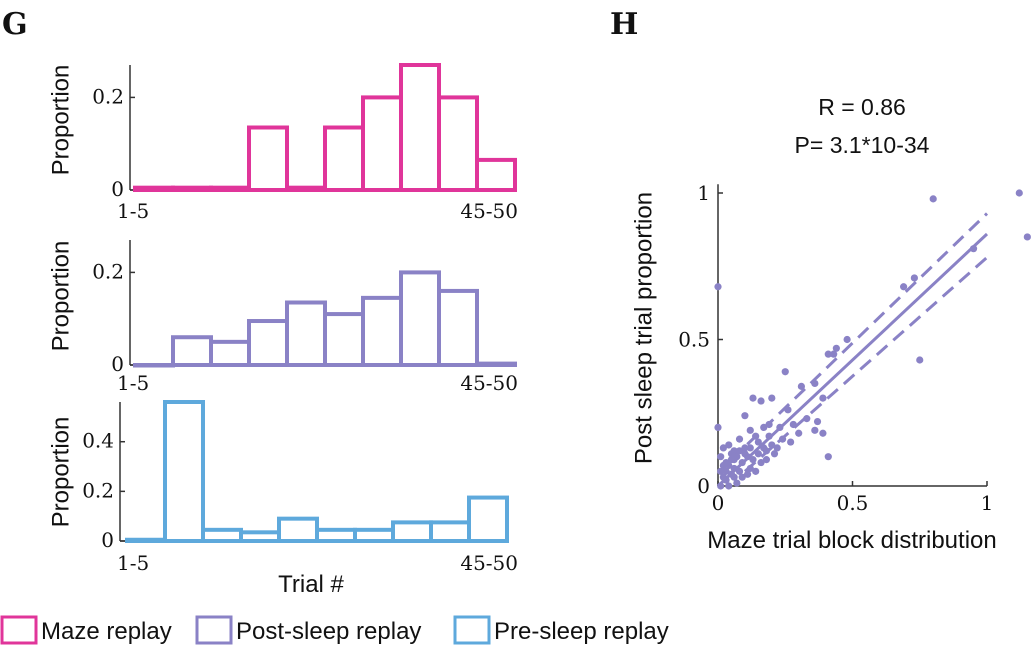  What do you see at coordinates (987, 503) in the screenshot?
I see `x-tick-label: 1` at bounding box center [987, 503].